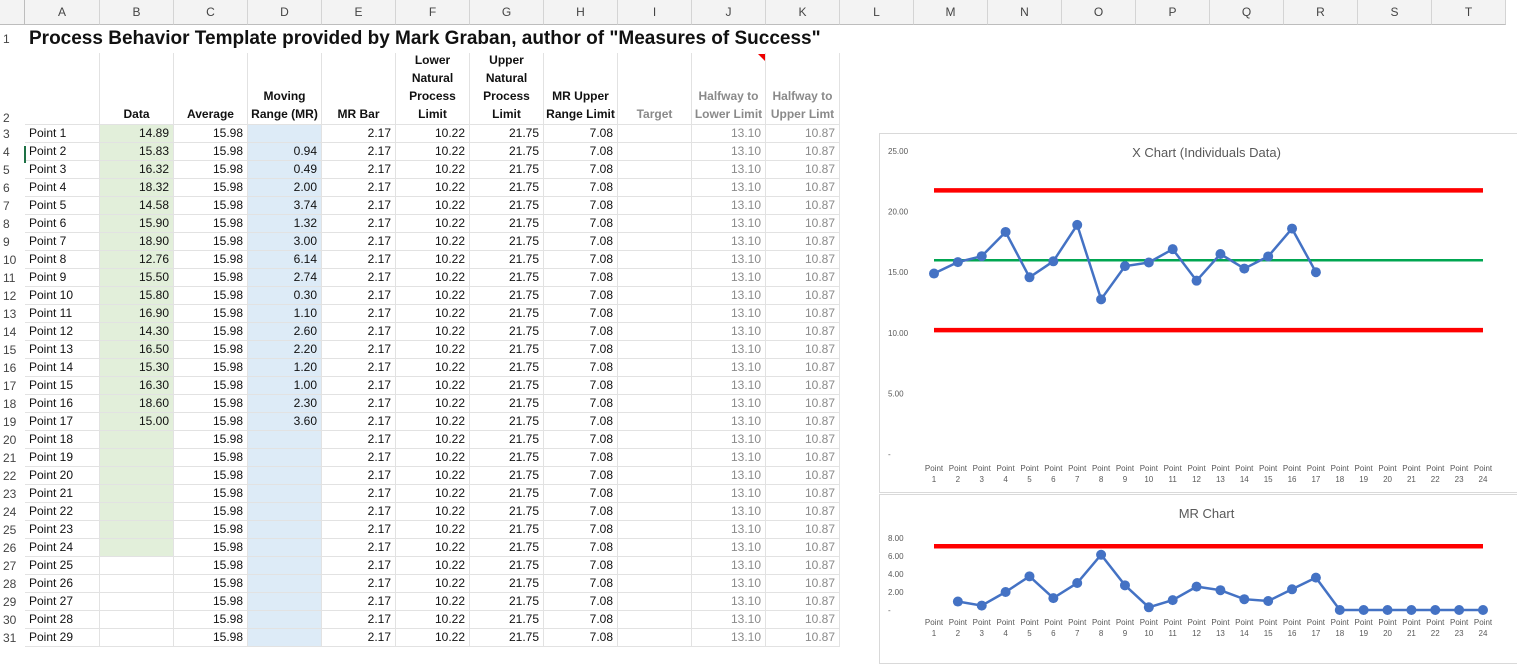  What do you see at coordinates (507, 89) in the screenshot?
I see `header-unpl: Upper Natural Process Limit` at bounding box center [507, 89].